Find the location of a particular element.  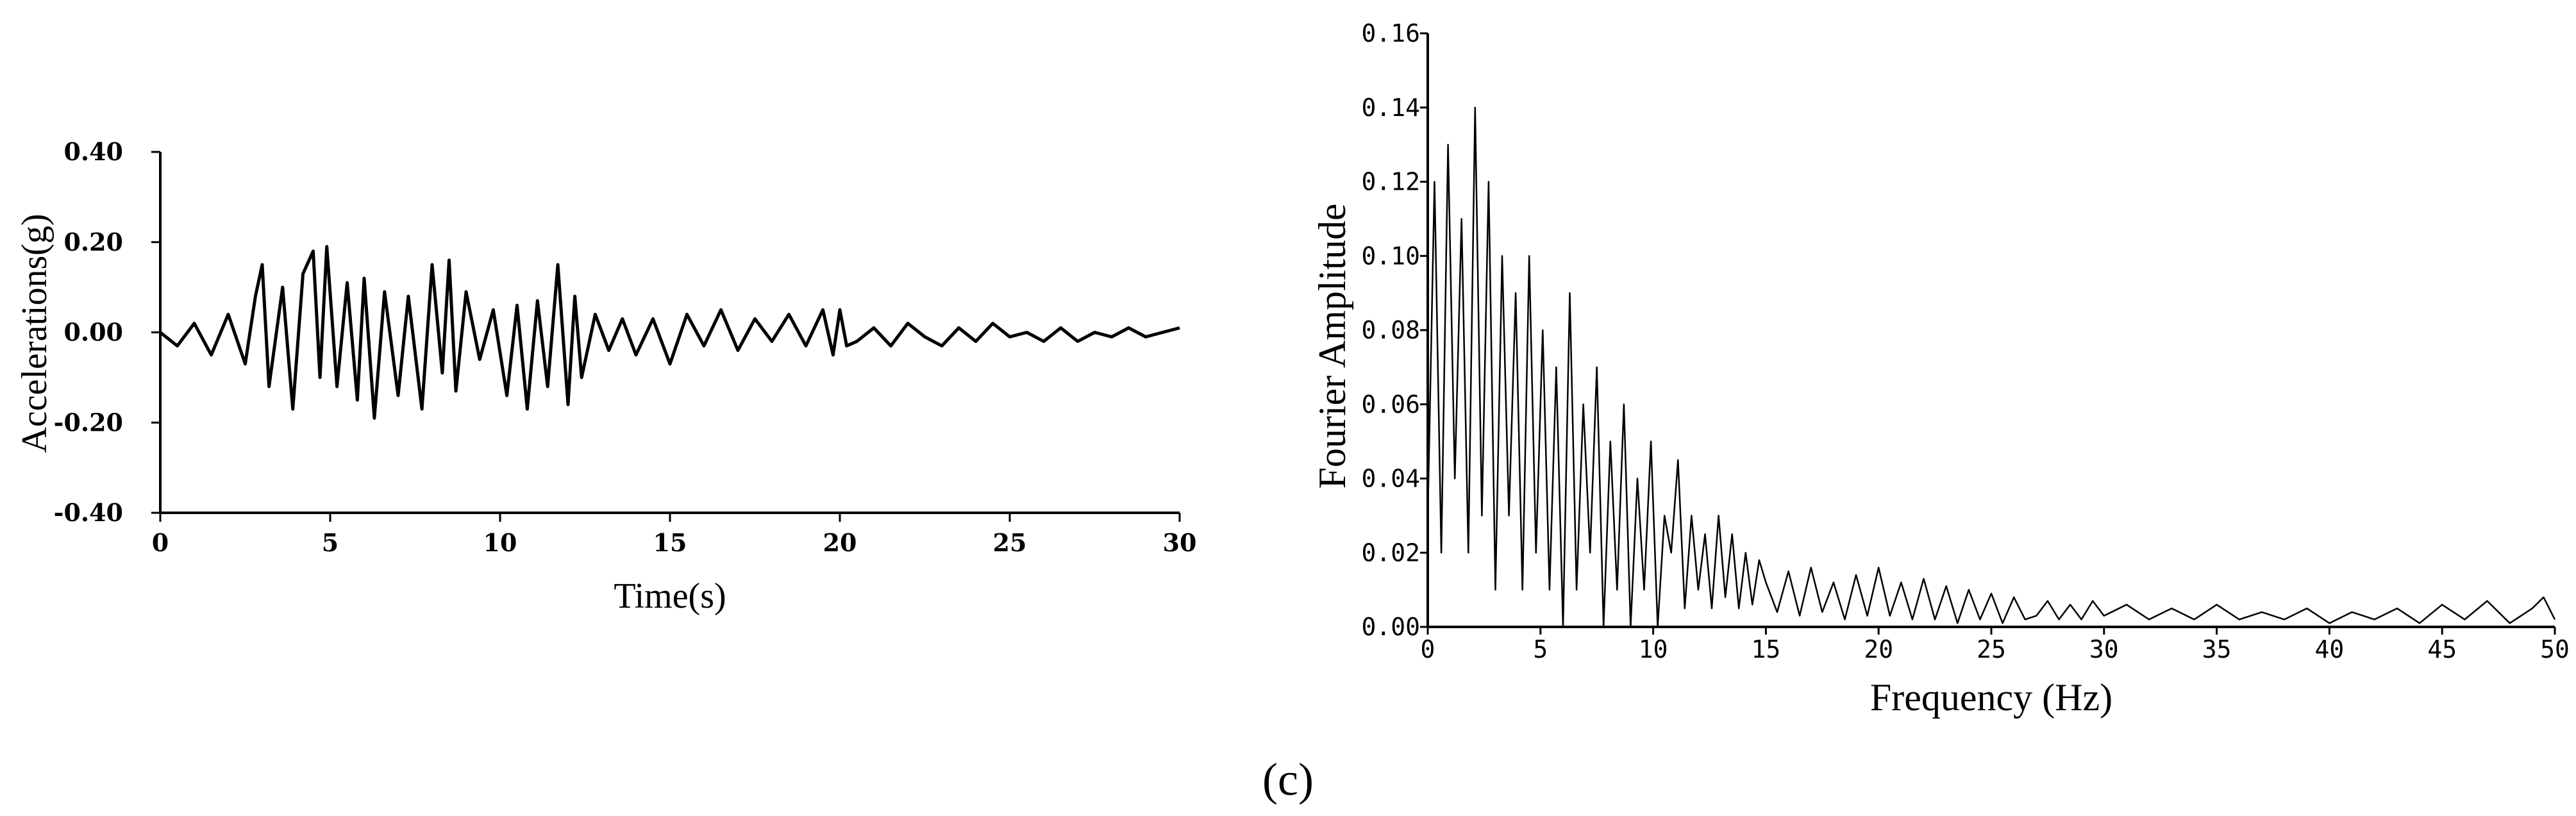

right-y-axis-label: Fourier Amplitude is located at coordinates (1332, 347).